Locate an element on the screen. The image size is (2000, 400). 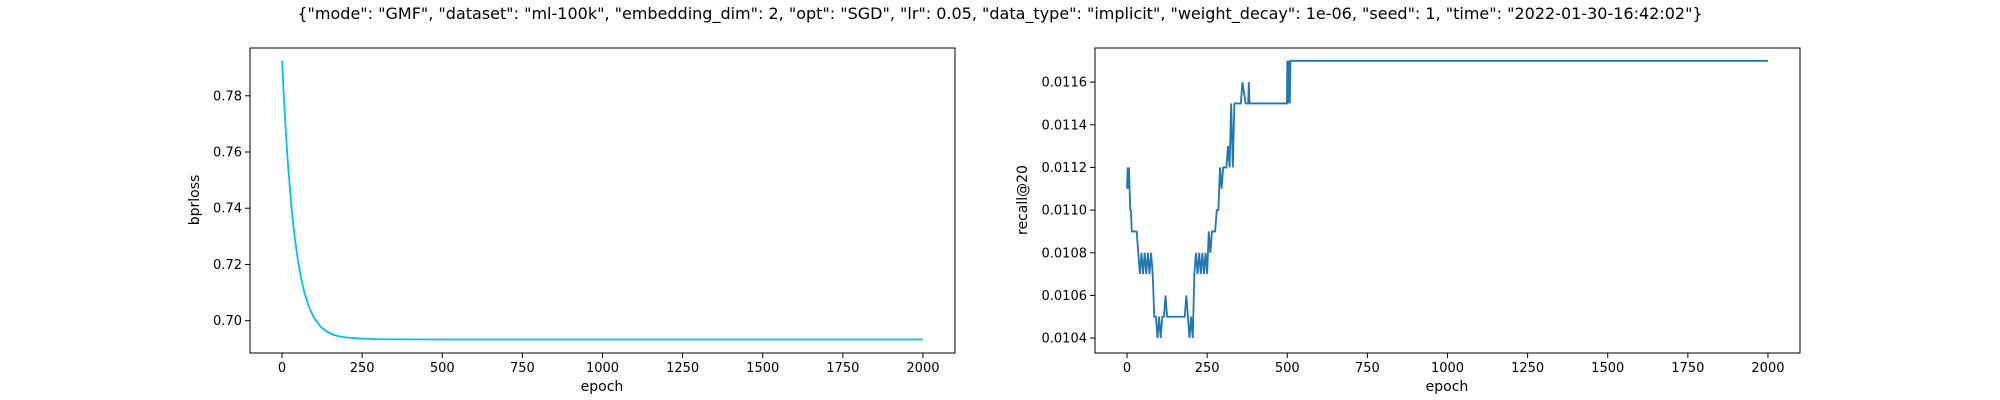
y-tick-label: 0.0108 is located at coordinates (1065, 253).